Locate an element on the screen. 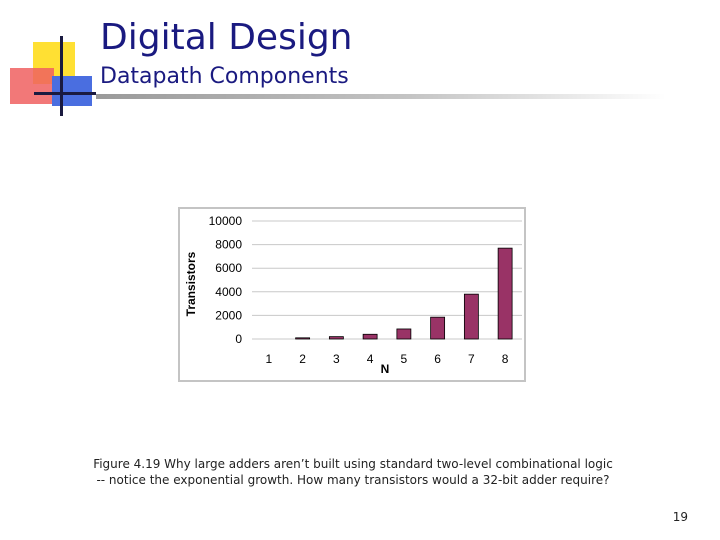 This screenshot has height=540, width=720. title-divider is located at coordinates (381, 96).